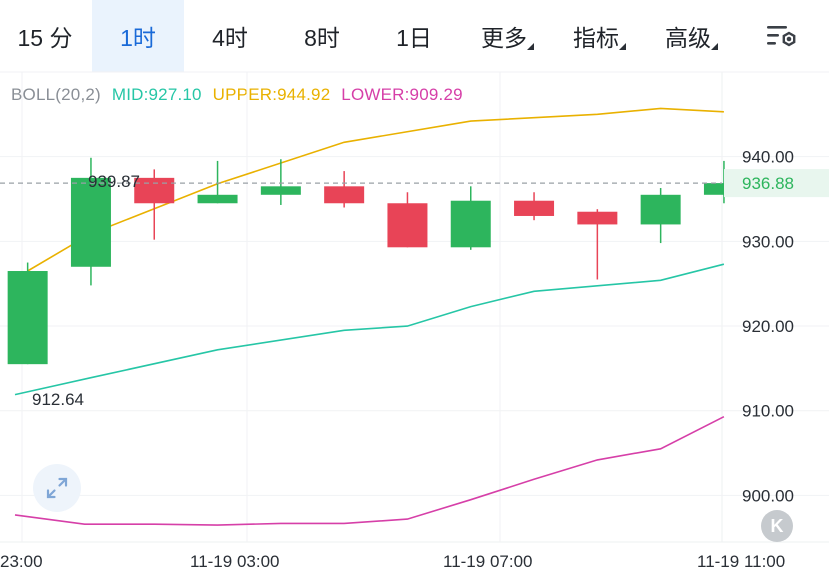 The width and height of the screenshot is (829, 580). I want to click on kline-toggle-button: K, so click(777, 526).